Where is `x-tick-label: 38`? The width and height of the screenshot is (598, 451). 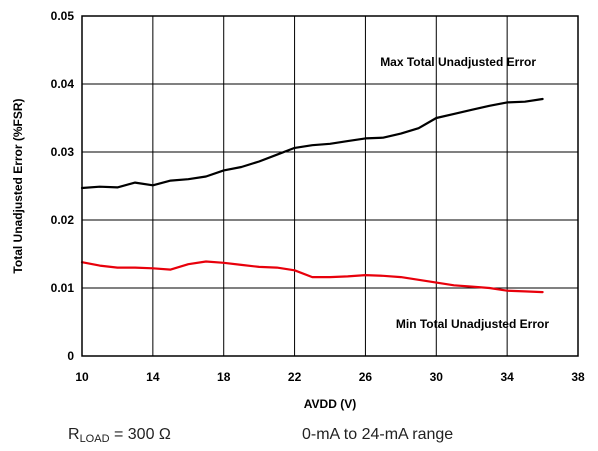
x-tick-label: 38 is located at coordinates (578, 377).